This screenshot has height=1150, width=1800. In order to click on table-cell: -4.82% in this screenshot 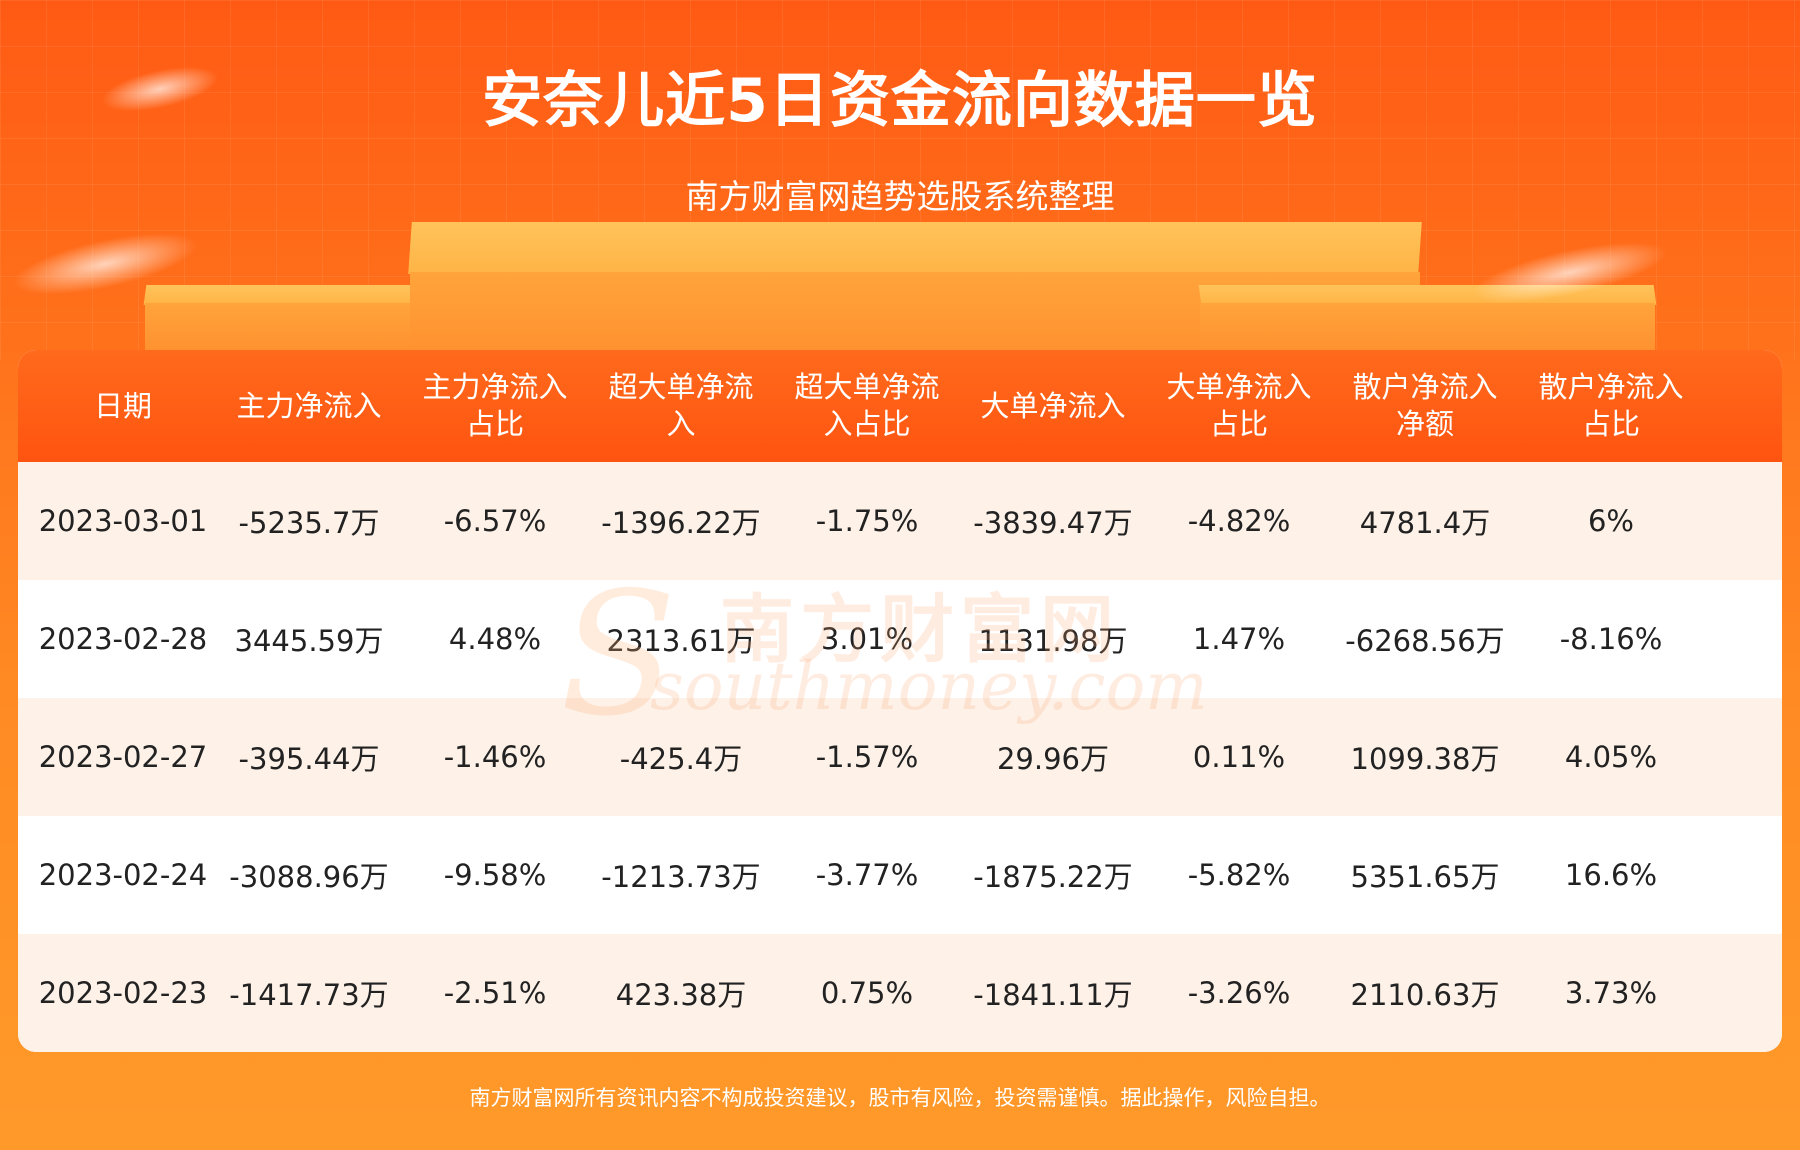, I will do `click(1239, 521)`.